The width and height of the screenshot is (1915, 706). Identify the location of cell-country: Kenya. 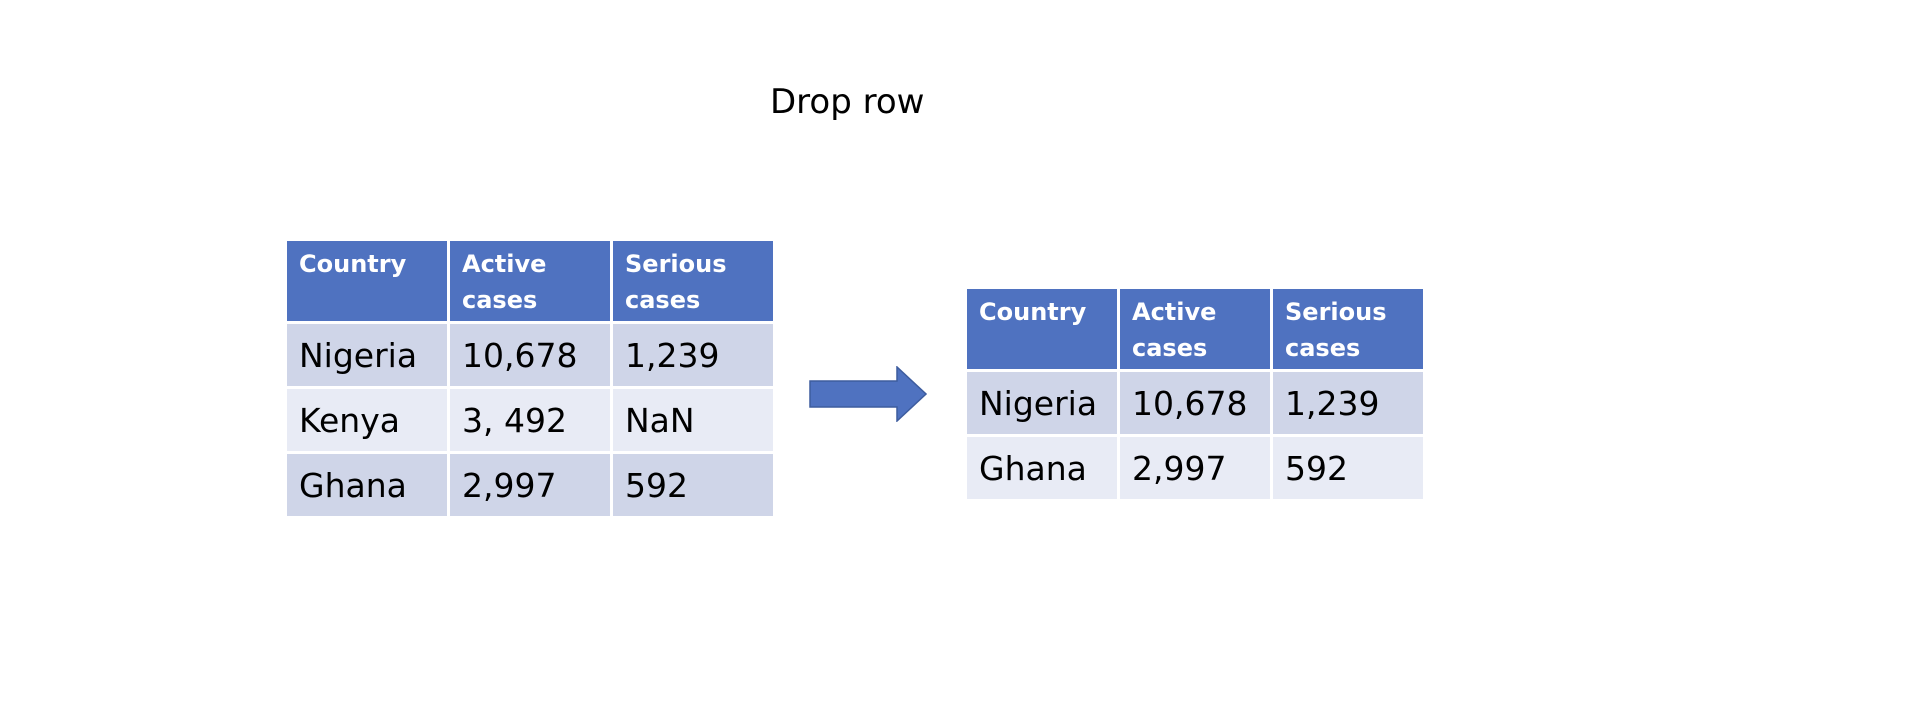
(367, 420).